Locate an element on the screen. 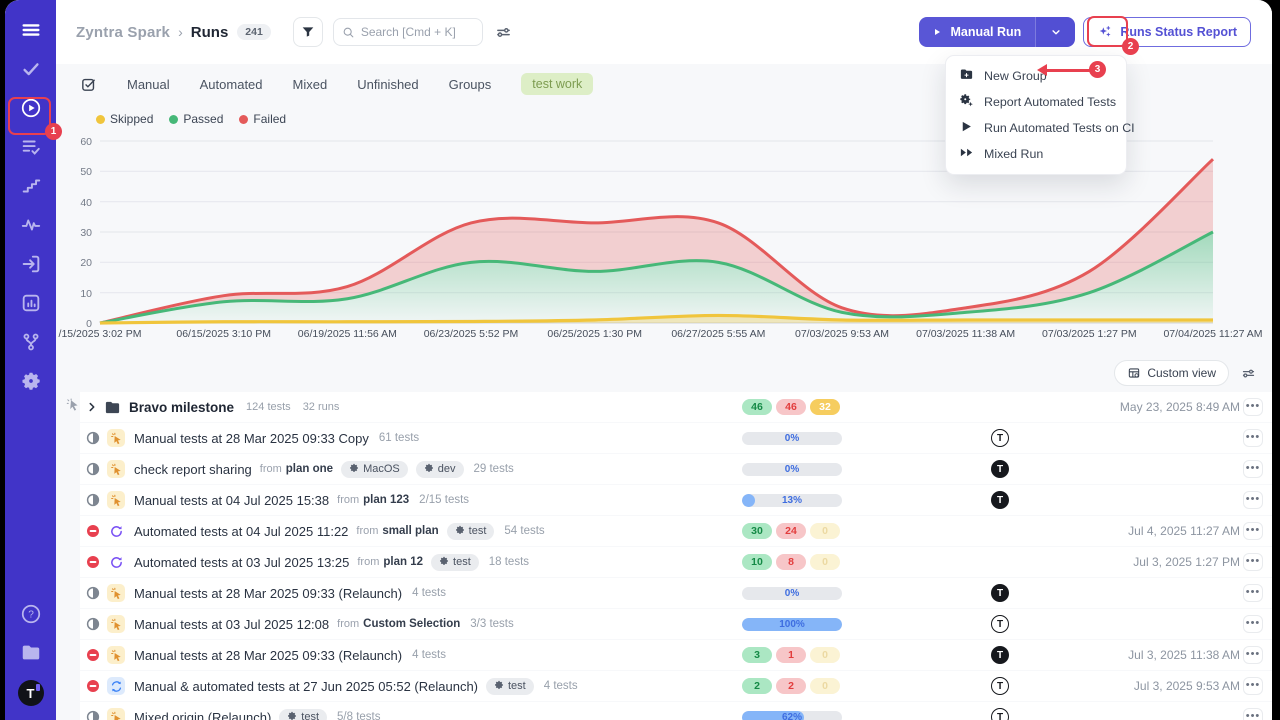 This screenshot has width=1280, height=720. sliders-icon is located at coordinates (503, 32).